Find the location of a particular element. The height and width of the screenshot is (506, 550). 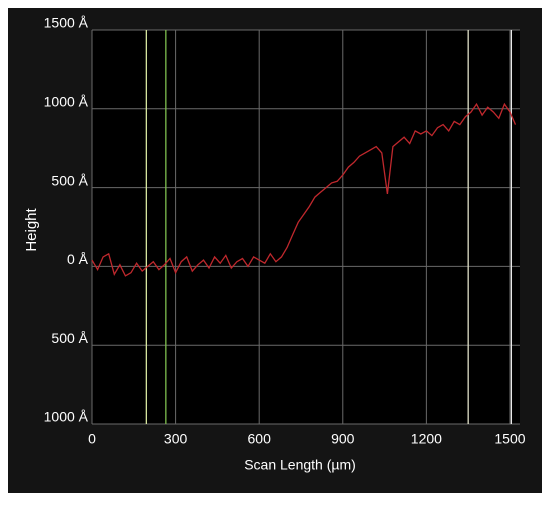

y-tick-label: 0 Å is located at coordinates (78, 259).